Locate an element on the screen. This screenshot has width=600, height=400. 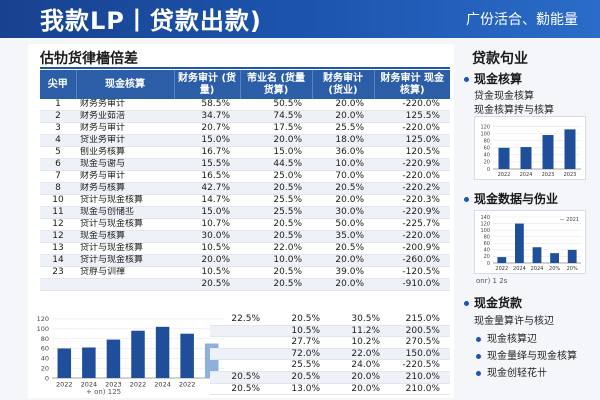
section-title: 估牞货律檣倍差 is located at coordinates (89, 59).